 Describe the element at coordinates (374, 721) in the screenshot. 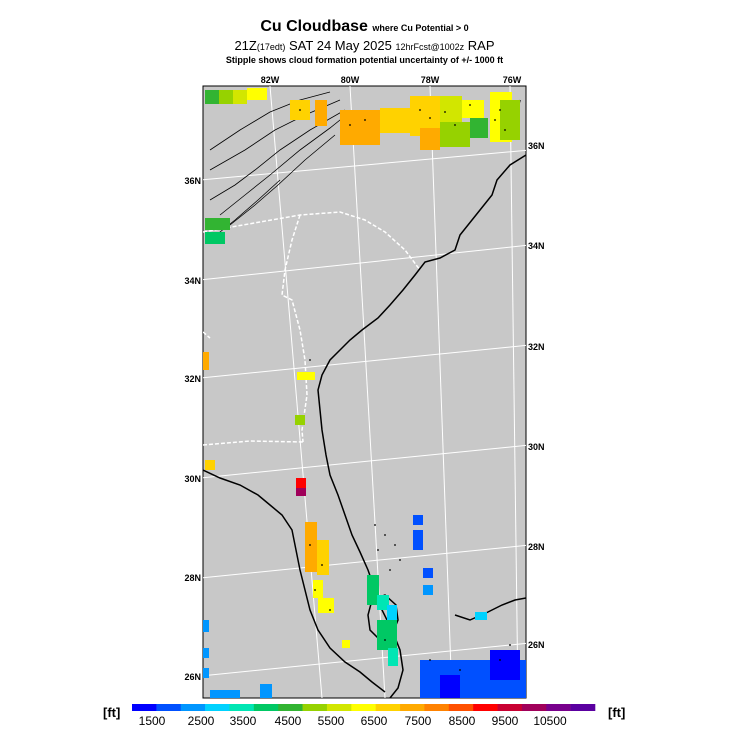

I see `legend-label: 6500` at that location.